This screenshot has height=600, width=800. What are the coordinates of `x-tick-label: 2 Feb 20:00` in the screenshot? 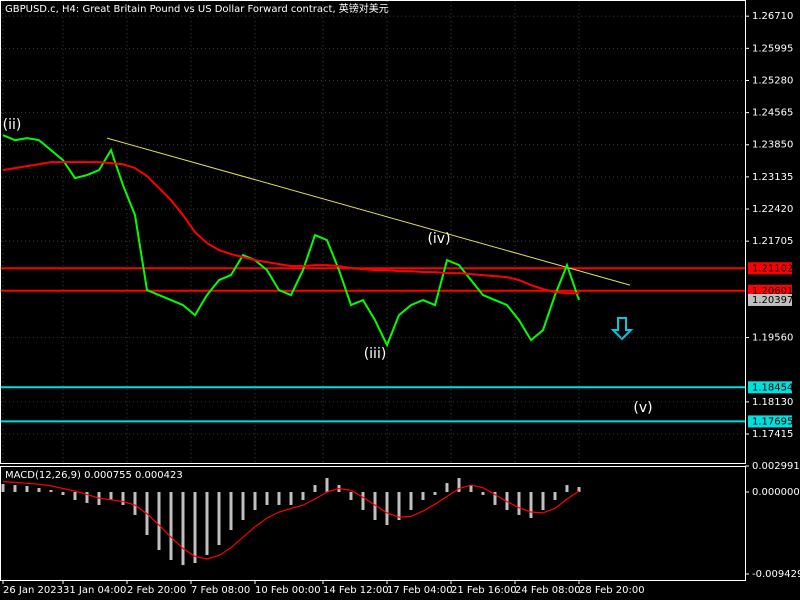 It's located at (156, 590).